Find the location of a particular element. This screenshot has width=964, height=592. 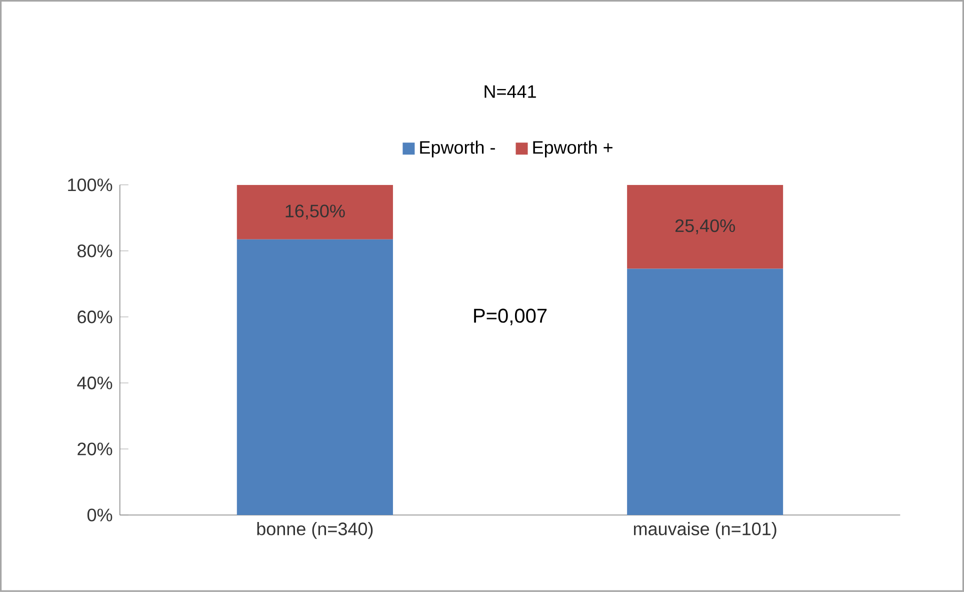

chart-title: N=441 is located at coordinates (510, 91).